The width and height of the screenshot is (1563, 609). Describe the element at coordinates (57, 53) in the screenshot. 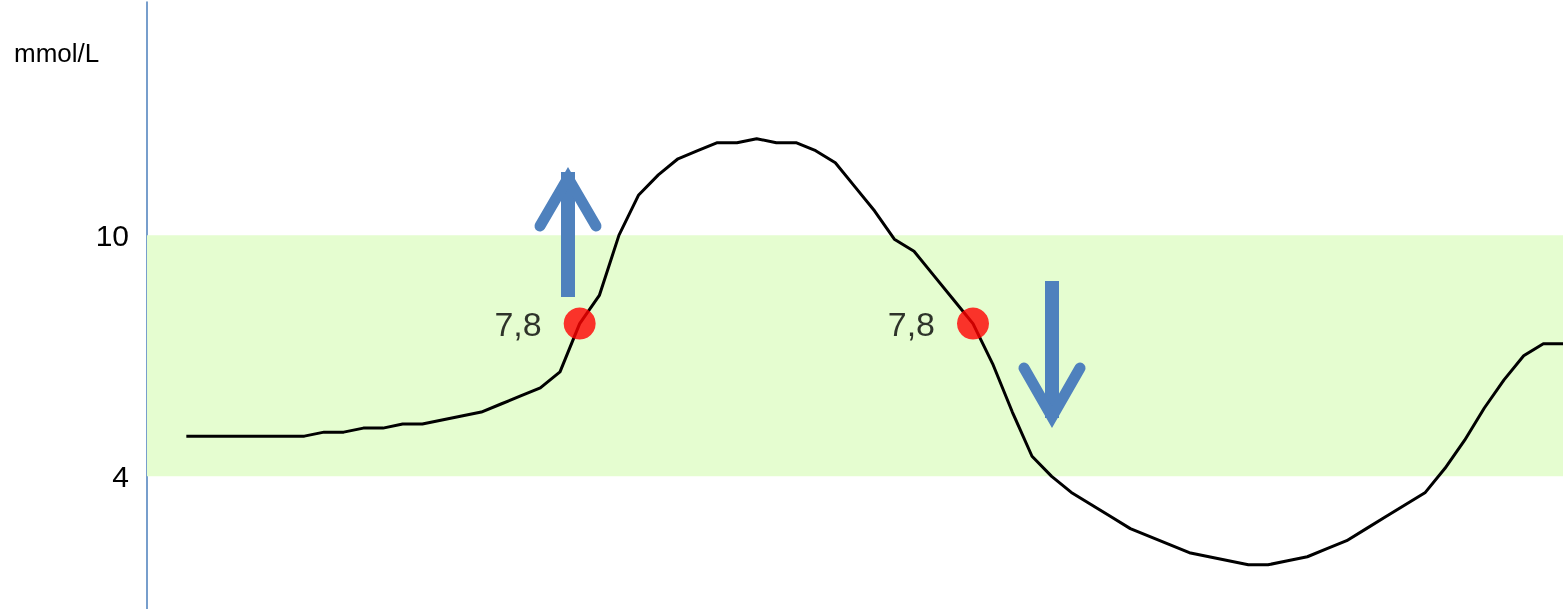

I see `y-axis-title: mmol/L` at that location.